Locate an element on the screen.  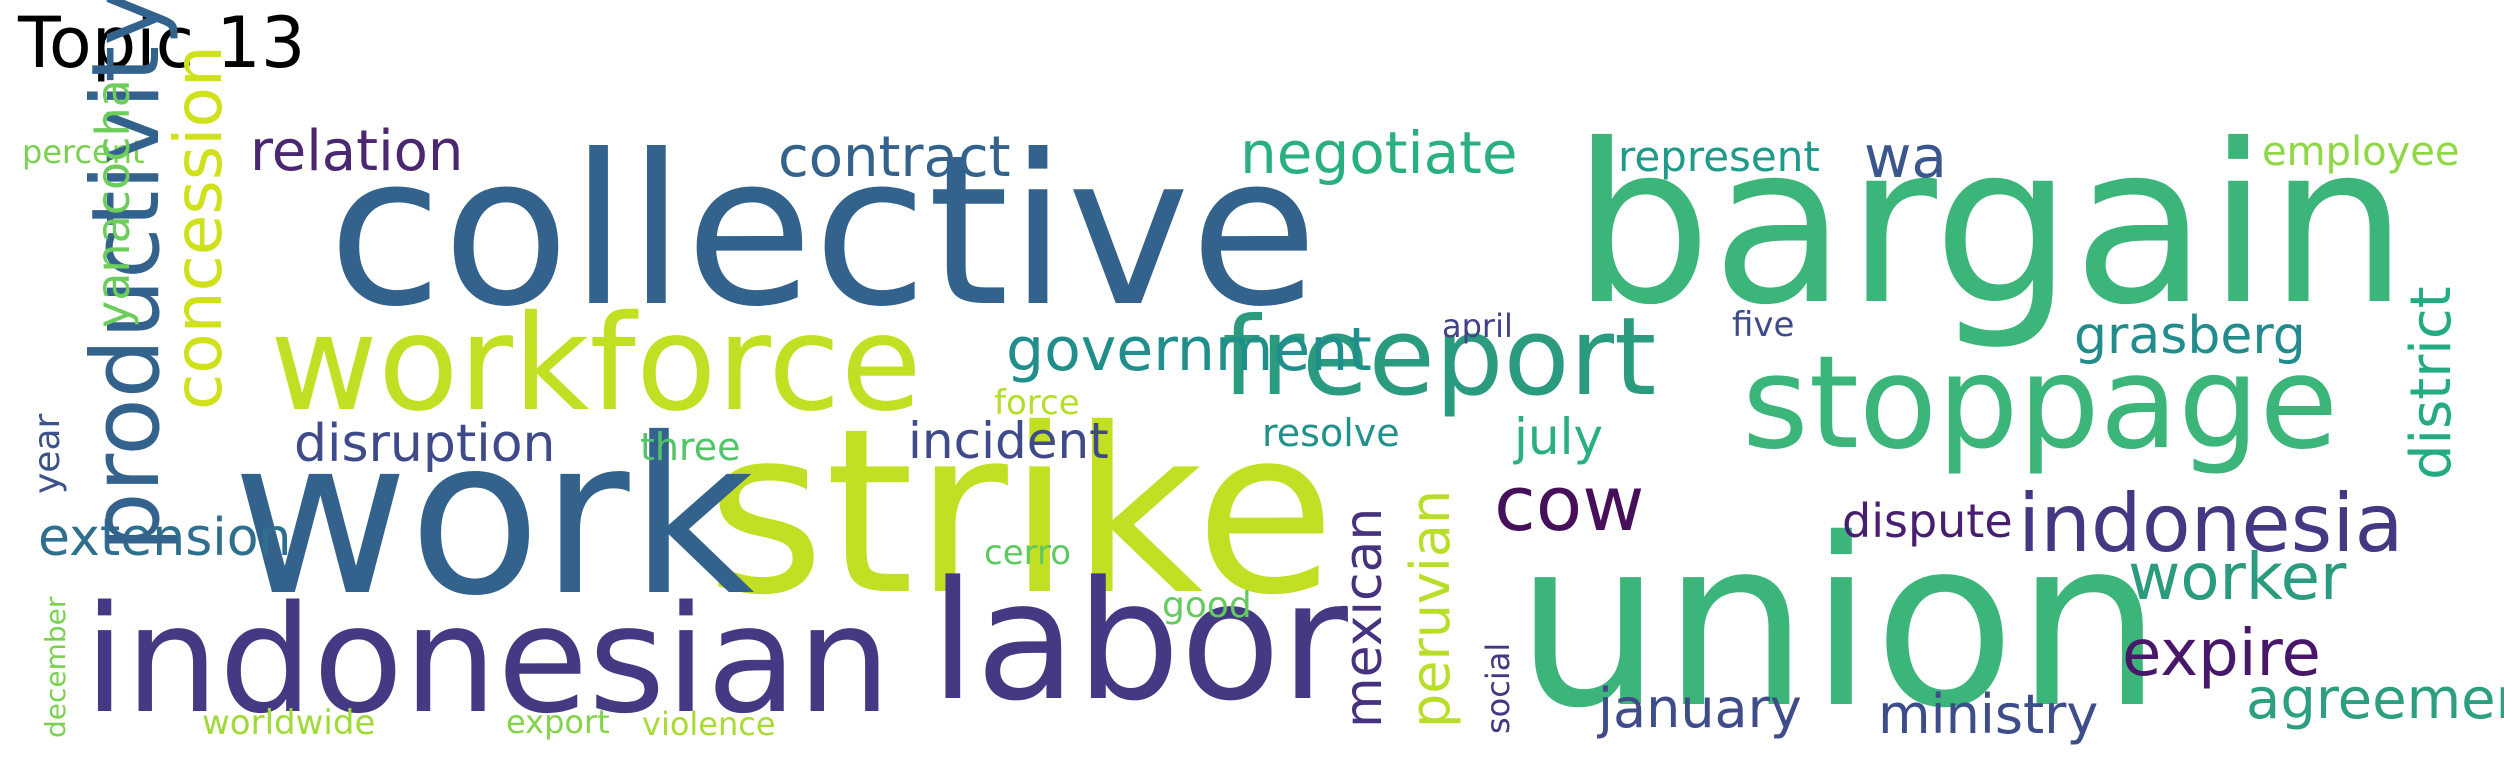
word-agreement: expire is located at coordinates (2221, 654).